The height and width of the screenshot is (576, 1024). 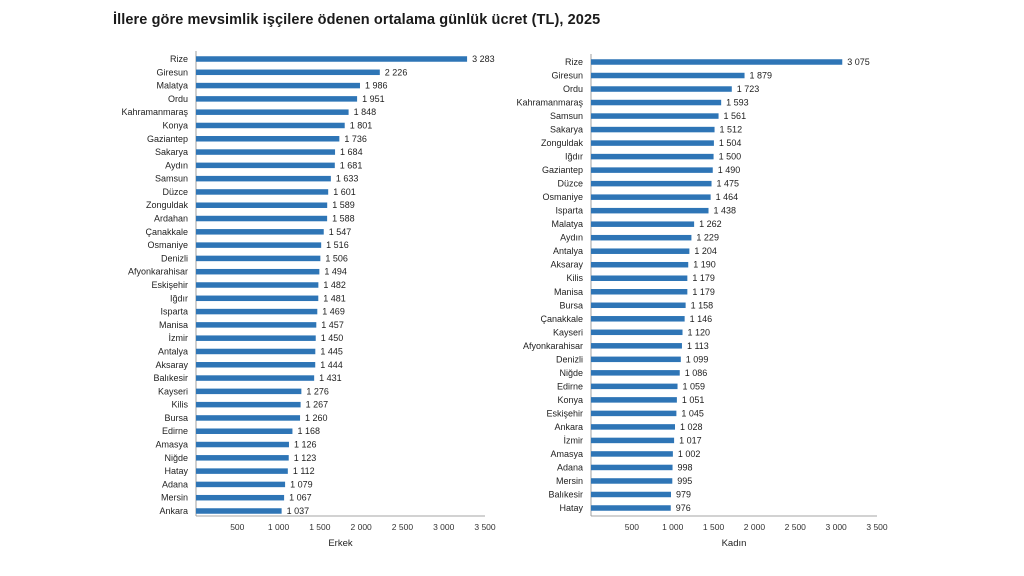 What do you see at coordinates (308, 431) in the screenshot?
I see `value-label: 1 168` at bounding box center [308, 431].